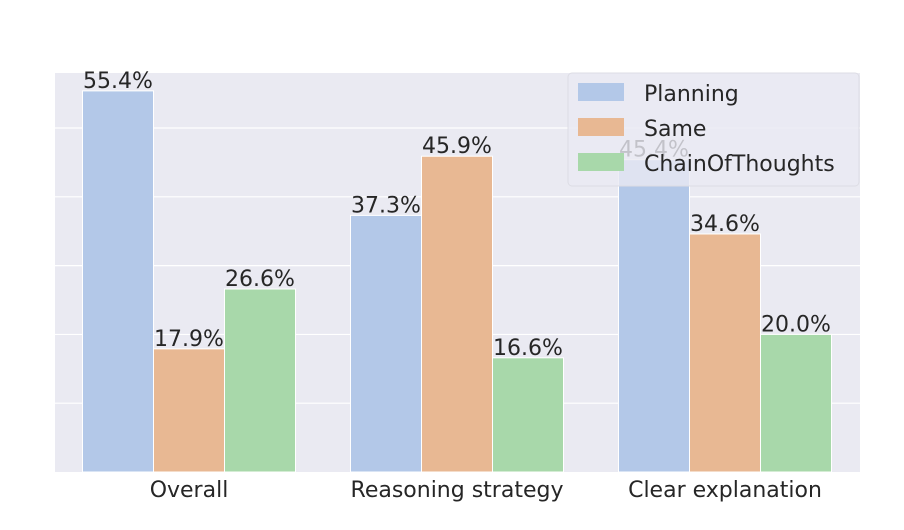  I want to click on data-label: 45.9%, so click(457, 146).